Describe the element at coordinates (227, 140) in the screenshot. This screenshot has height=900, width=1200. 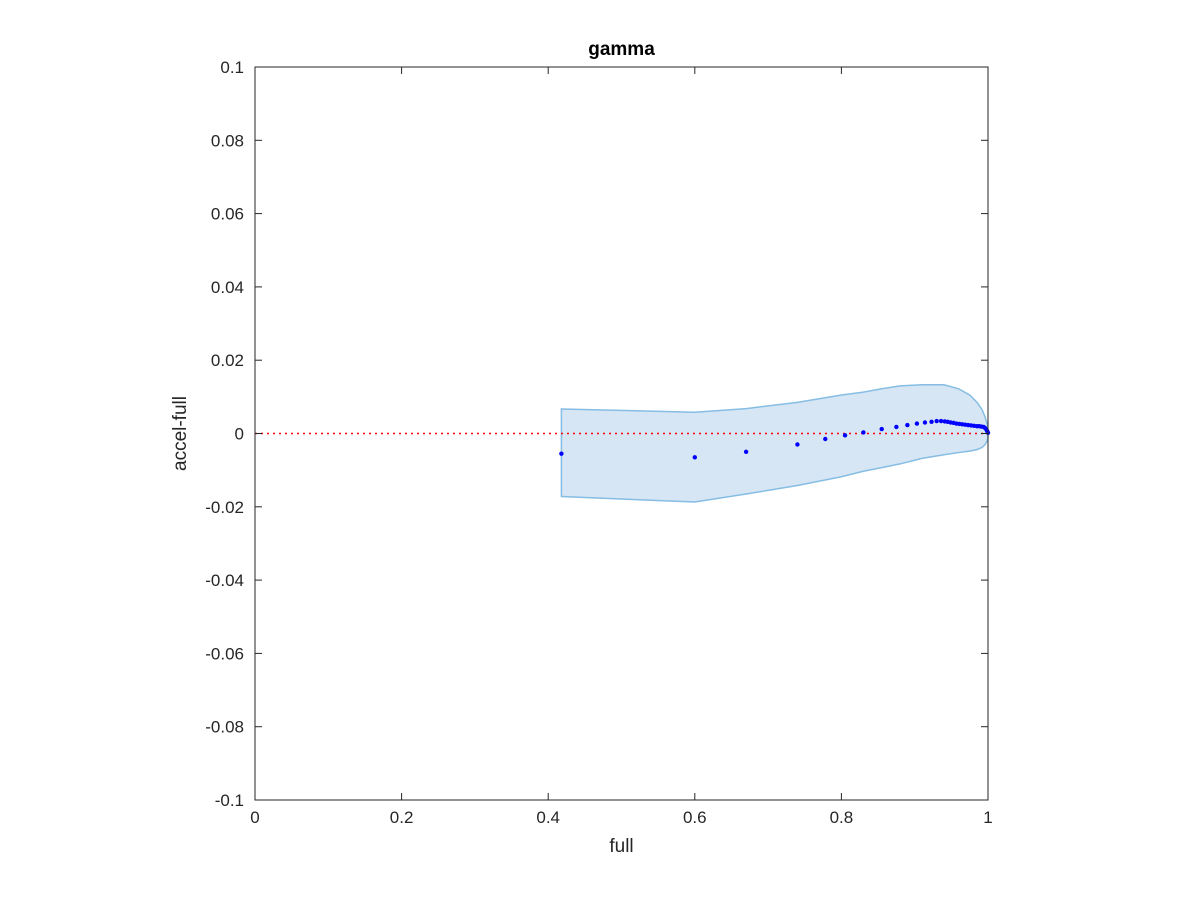
I see `y-tick-label: 0.08` at that location.